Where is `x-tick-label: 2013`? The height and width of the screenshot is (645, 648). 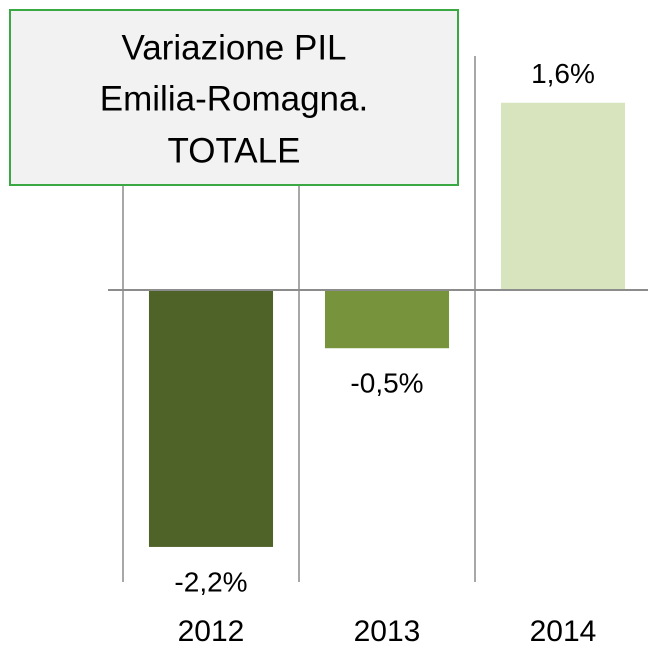 x-tick-label: 2013 is located at coordinates (387, 630).